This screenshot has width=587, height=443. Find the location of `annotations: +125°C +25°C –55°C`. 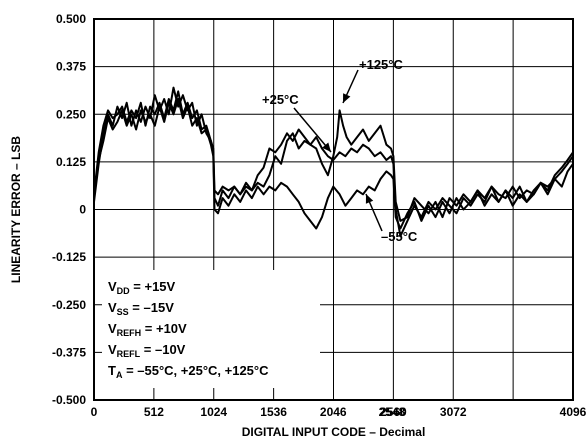

annotations: +125°C +25°C –55°C is located at coordinates (340, 150).